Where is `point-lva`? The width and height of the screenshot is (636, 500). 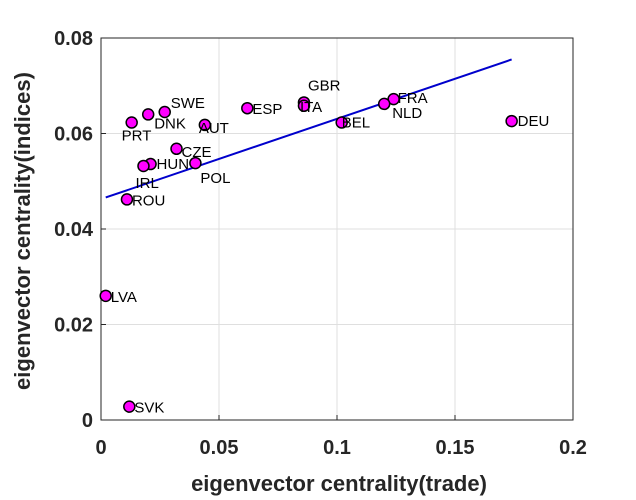
point-lva is located at coordinates (105, 296).